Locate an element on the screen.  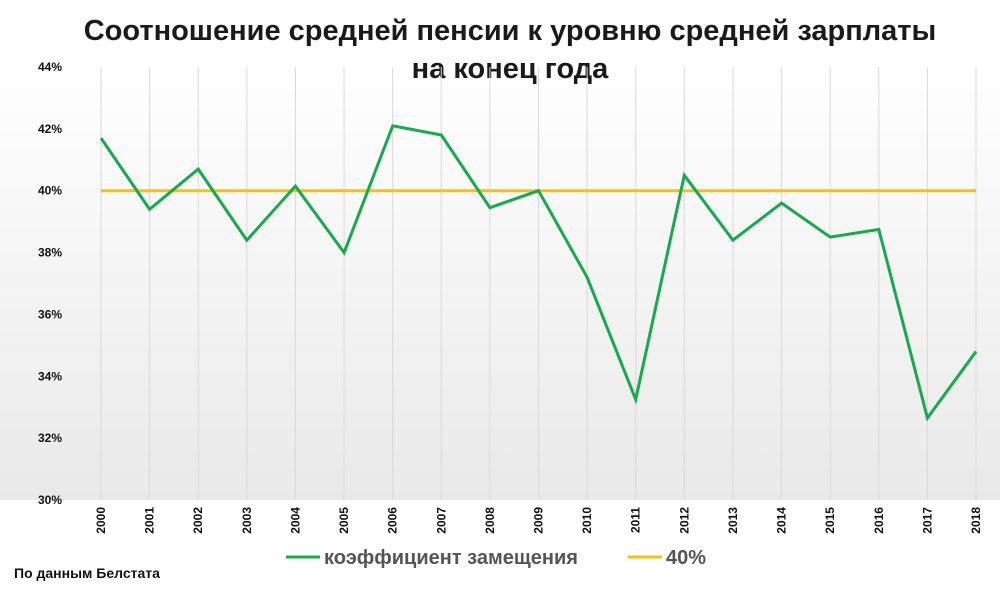
x-tick-label: 2004 is located at coordinates (295, 520).